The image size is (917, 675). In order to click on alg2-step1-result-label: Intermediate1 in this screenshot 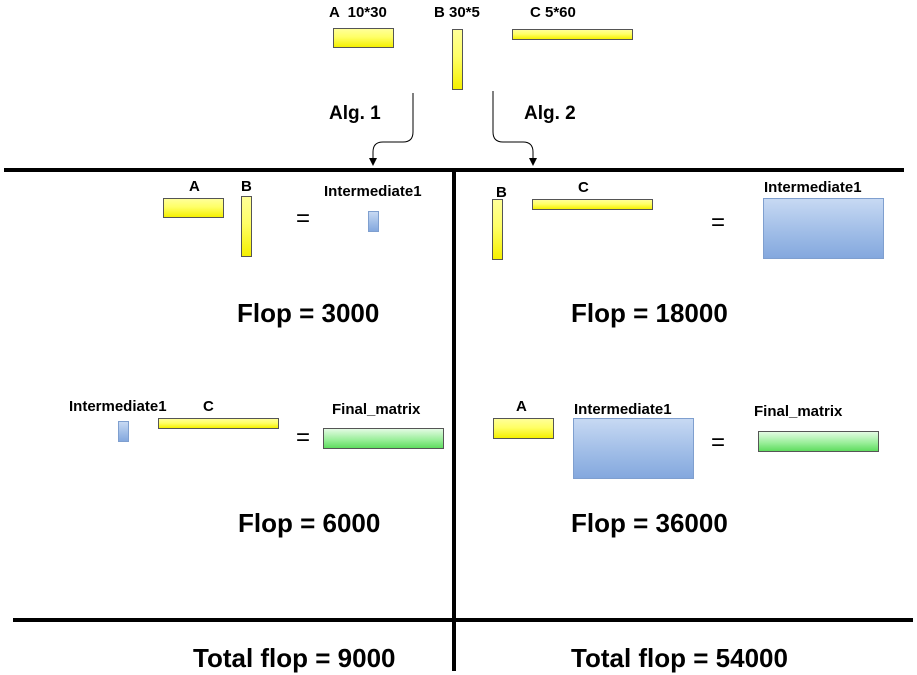, I will do `click(813, 187)`.